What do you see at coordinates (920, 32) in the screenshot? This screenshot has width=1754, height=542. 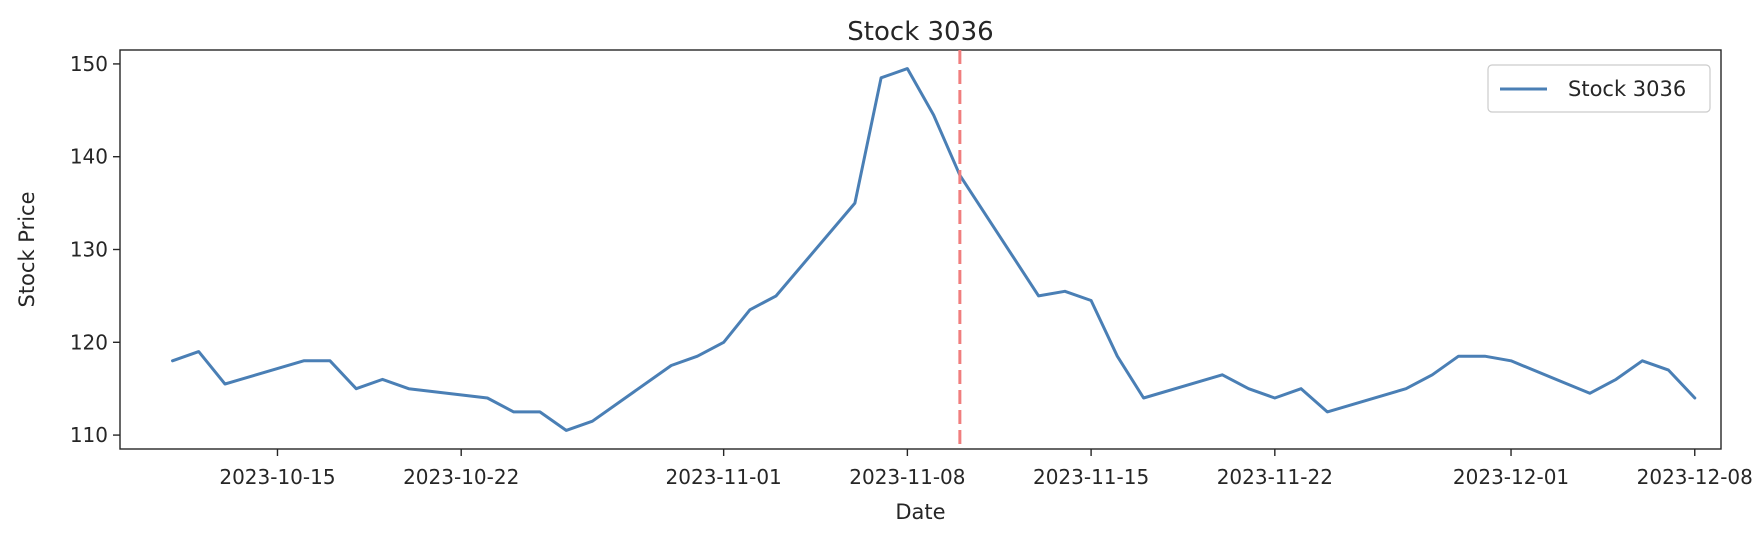 I see `chart-title: Stock 3036` at bounding box center [920, 32].